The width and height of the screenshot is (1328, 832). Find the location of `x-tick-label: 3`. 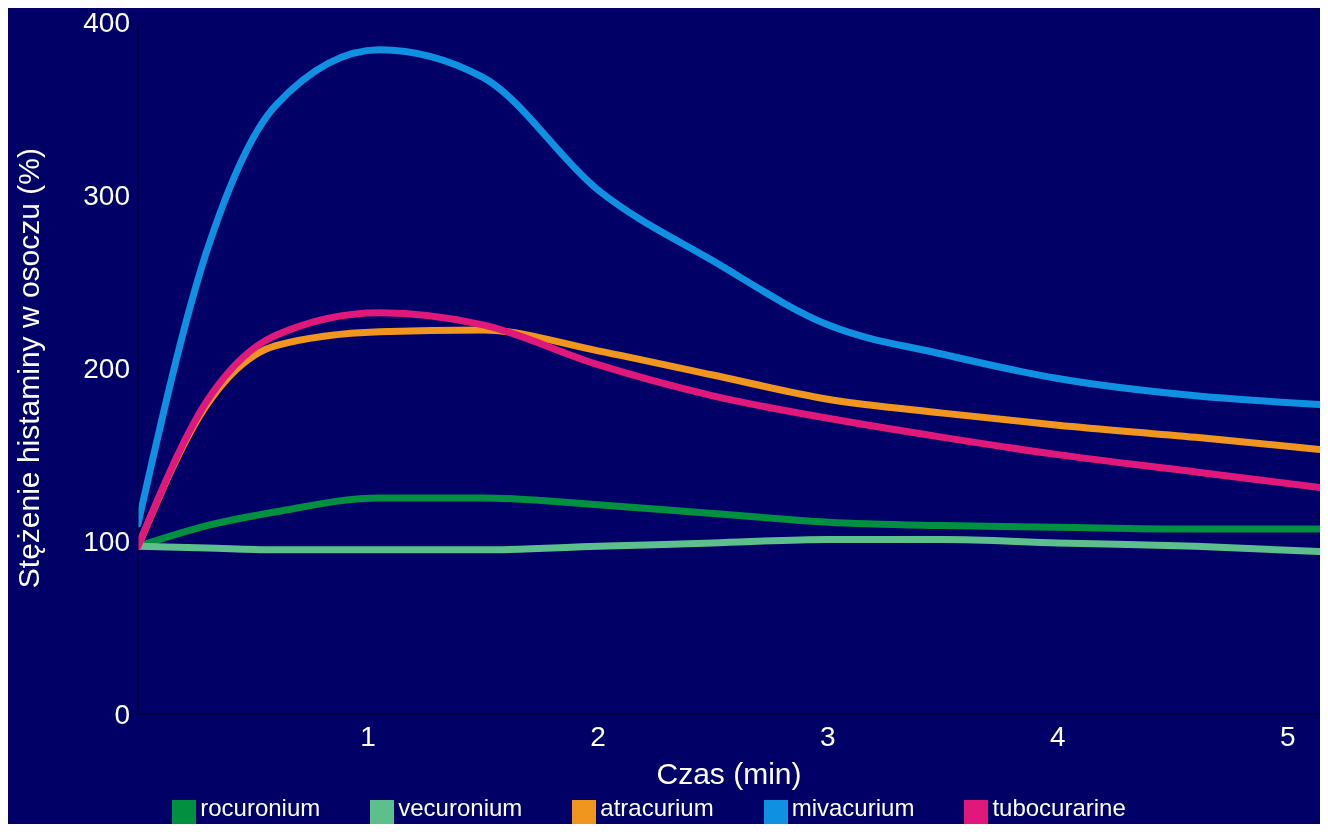

x-tick-label: 3 is located at coordinates (828, 737).